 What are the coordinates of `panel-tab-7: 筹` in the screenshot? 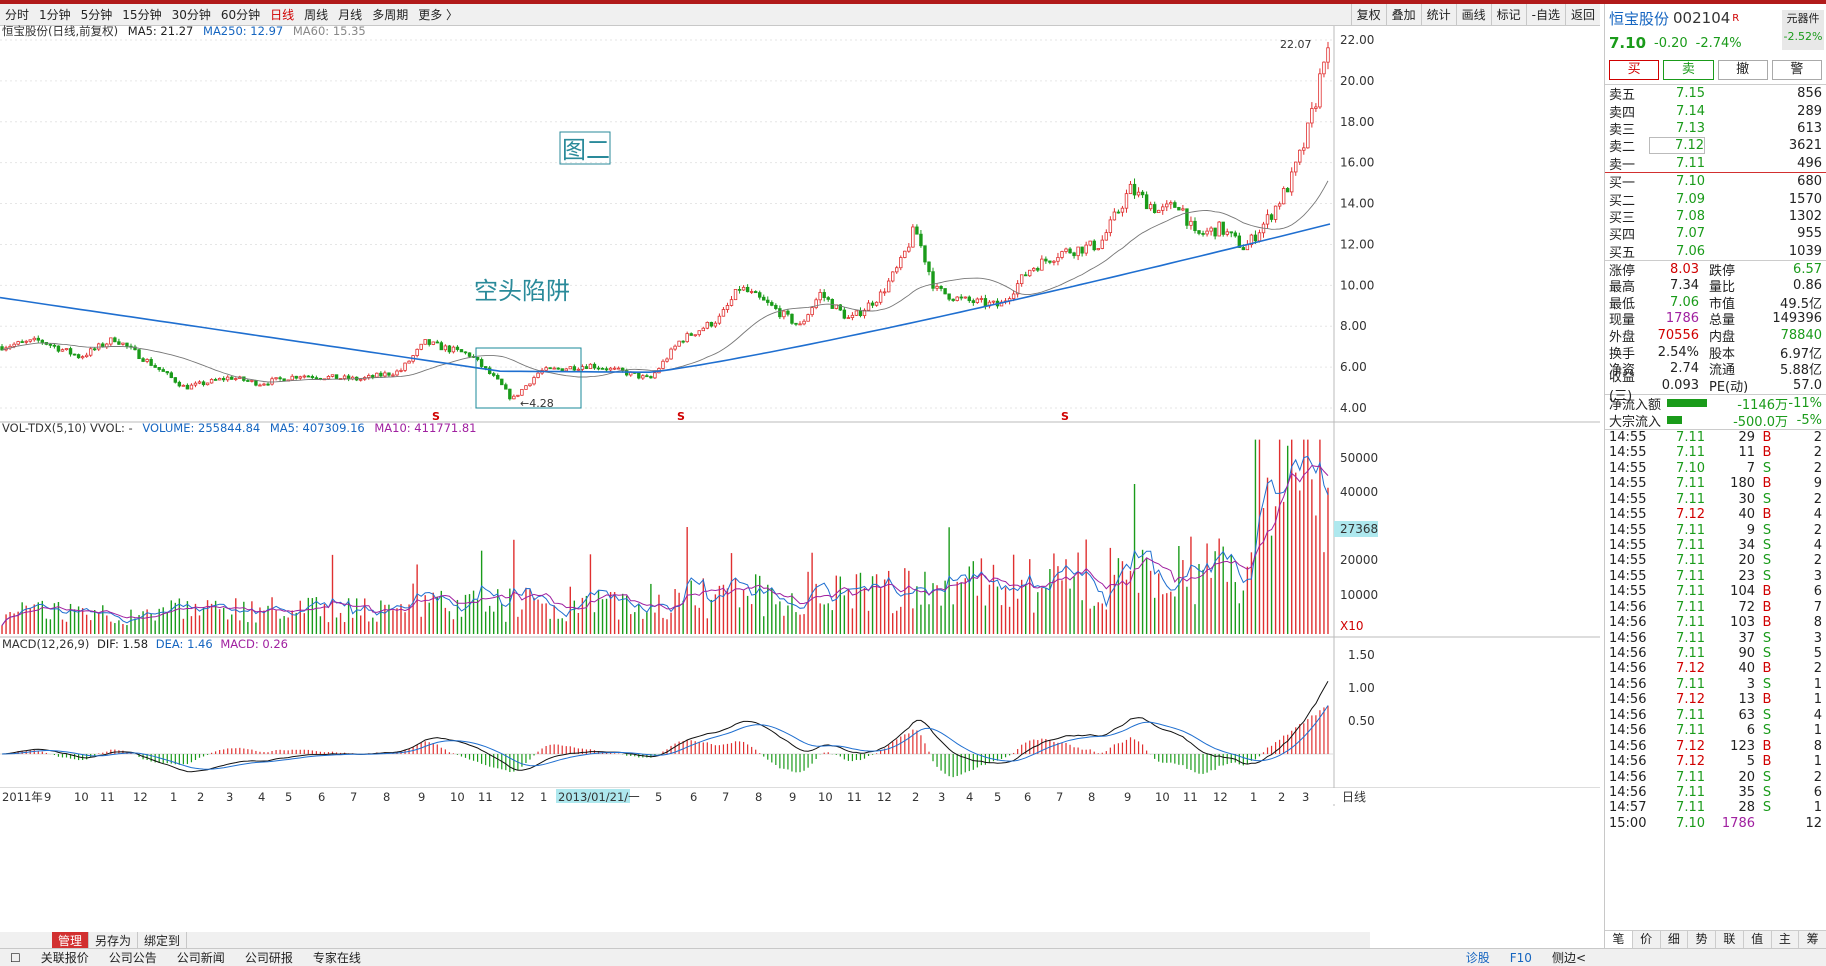 It's located at (1812, 939).